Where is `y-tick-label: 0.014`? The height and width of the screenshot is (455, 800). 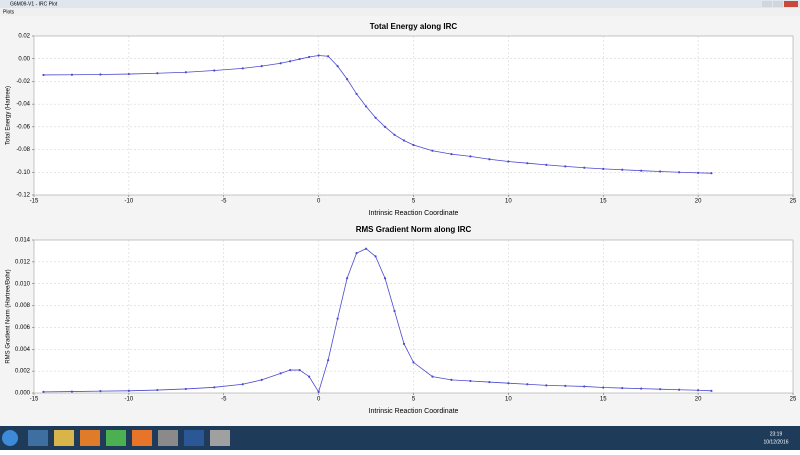
y-tick-label: 0.014 is located at coordinates (23, 241).